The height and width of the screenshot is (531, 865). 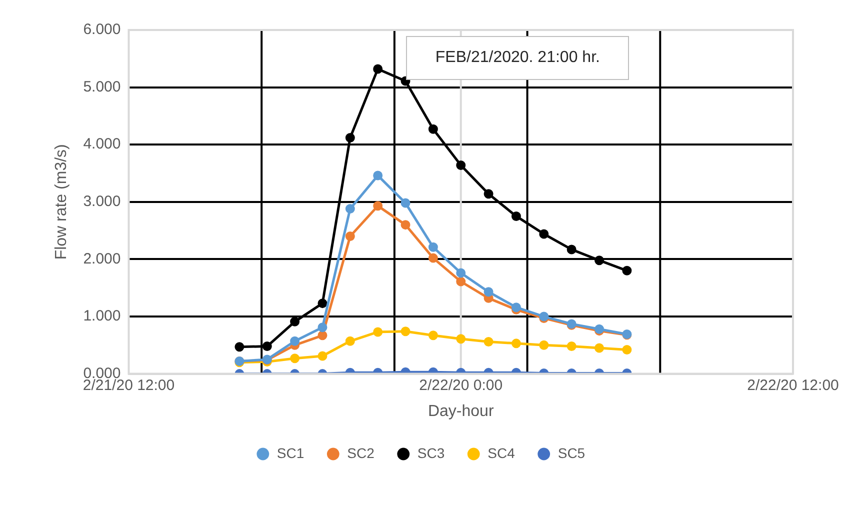 I want to click on legend-label: SC1, so click(x=290, y=452).